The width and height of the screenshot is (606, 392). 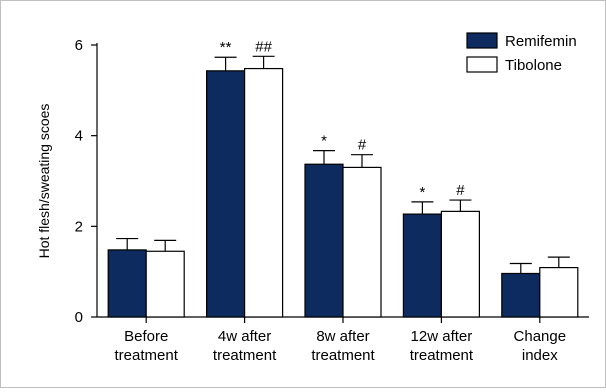 What do you see at coordinates (79, 226) in the screenshot?
I see `y-tick-label: 2` at bounding box center [79, 226].